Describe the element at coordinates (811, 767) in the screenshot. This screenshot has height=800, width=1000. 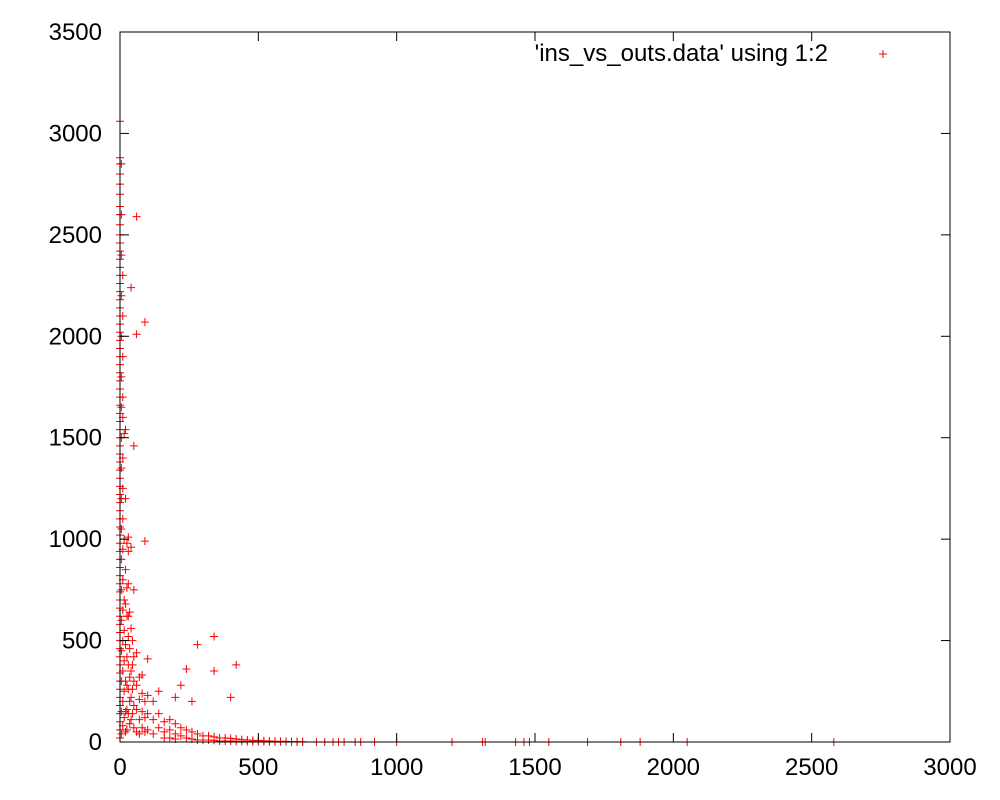
I see `x-tick-label: 2500` at that location.